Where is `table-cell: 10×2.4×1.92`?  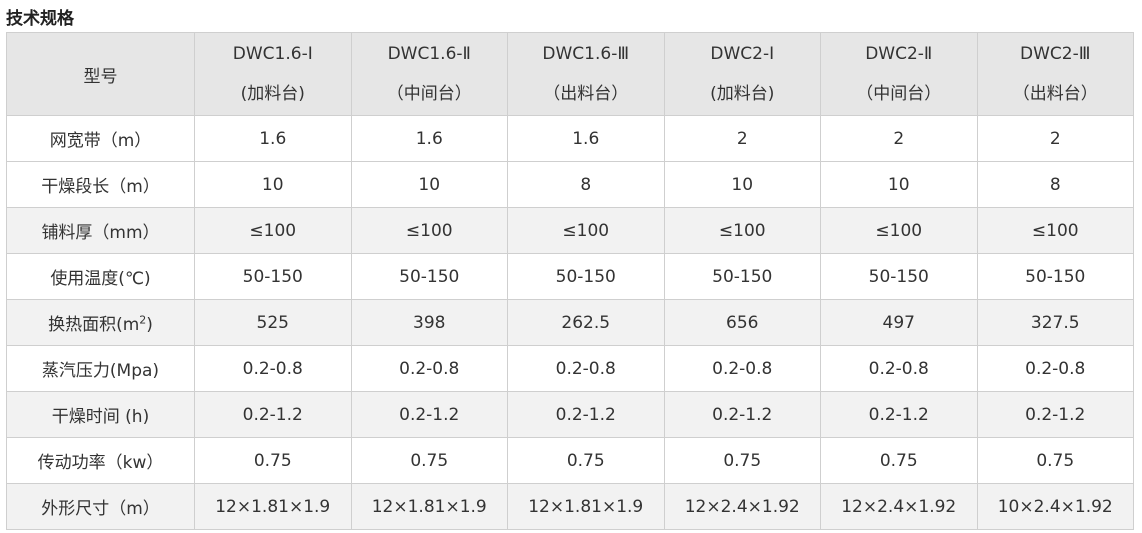
table-cell: 10×2.4×1.92 is located at coordinates (1055, 506).